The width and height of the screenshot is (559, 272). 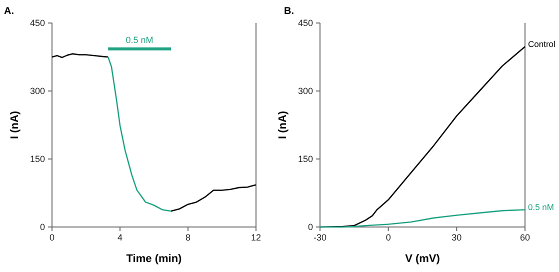 I want to click on x-axis-title: Time (min), so click(x=154, y=259).